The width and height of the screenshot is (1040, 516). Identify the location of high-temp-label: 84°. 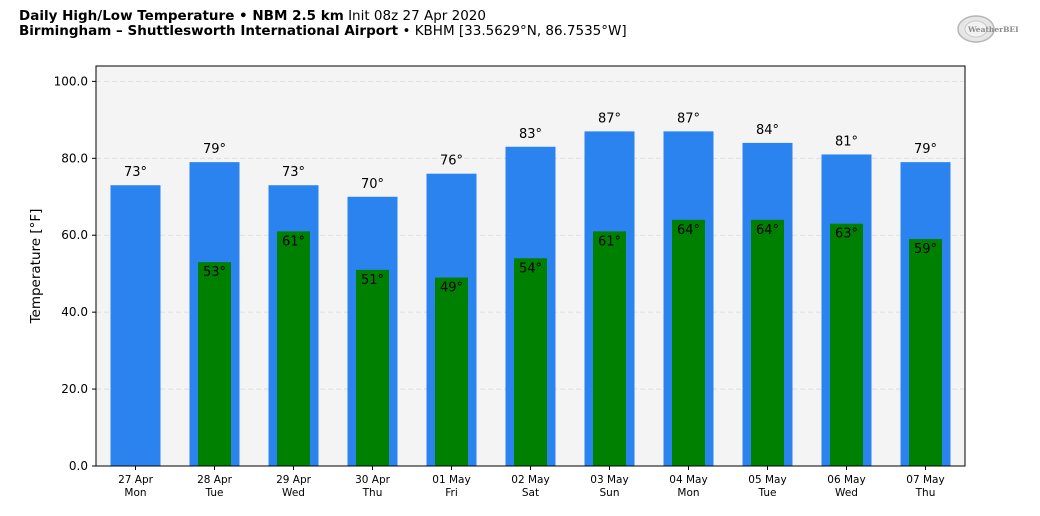
(767, 130).